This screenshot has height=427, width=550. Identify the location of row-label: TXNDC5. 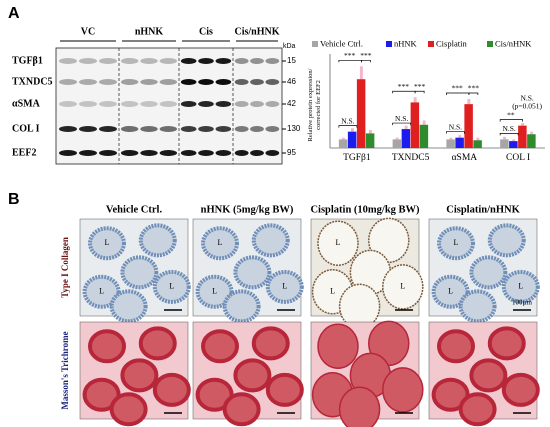
(32, 81).